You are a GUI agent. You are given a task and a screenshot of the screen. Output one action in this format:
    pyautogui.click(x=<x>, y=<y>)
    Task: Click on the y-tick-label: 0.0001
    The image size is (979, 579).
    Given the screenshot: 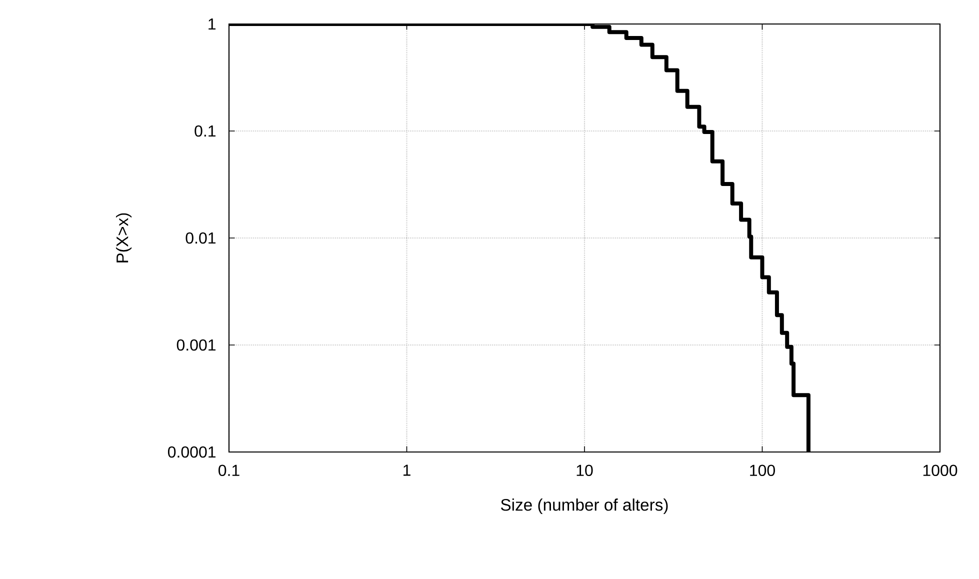 What is the action you would take?
    pyautogui.click(x=192, y=452)
    